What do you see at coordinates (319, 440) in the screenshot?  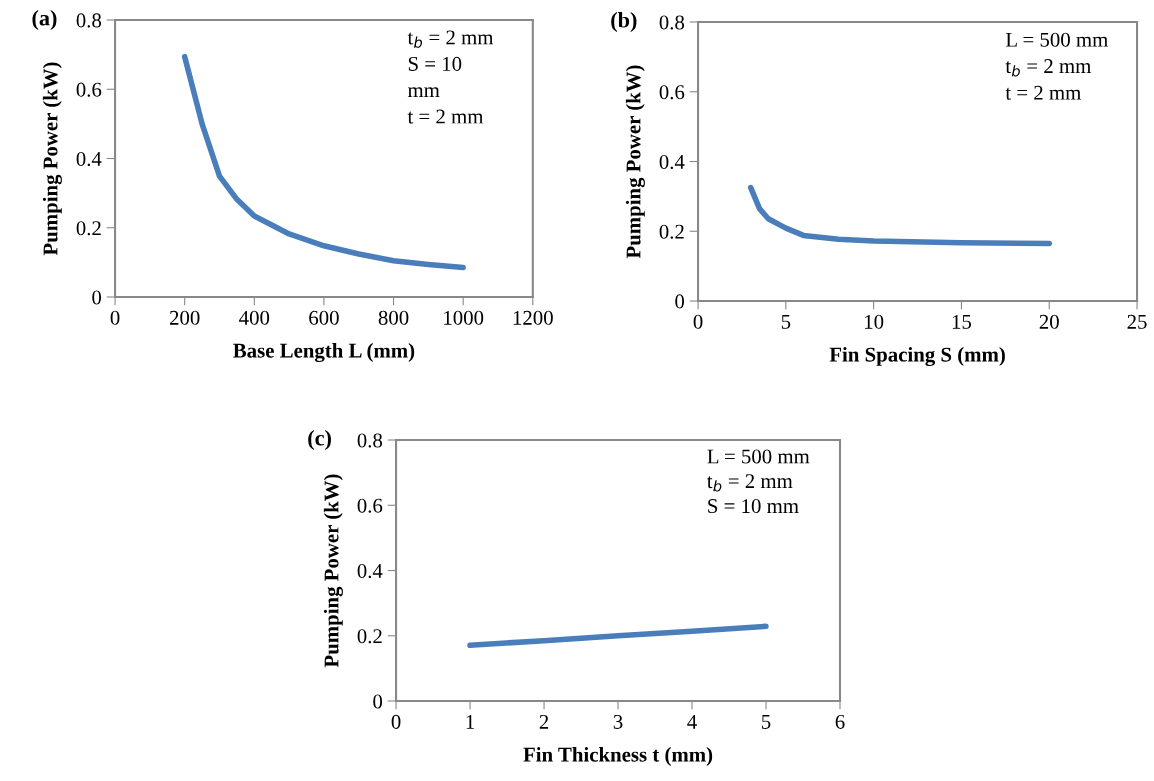 I see `chart-title: (c)` at bounding box center [319, 440].